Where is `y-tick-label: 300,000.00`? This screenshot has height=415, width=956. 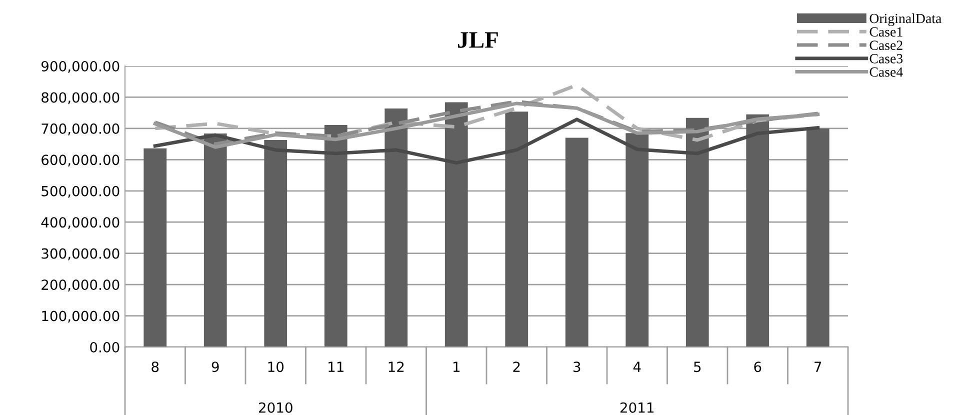 y-tick-label: 300,000.00 is located at coordinates (81, 254).